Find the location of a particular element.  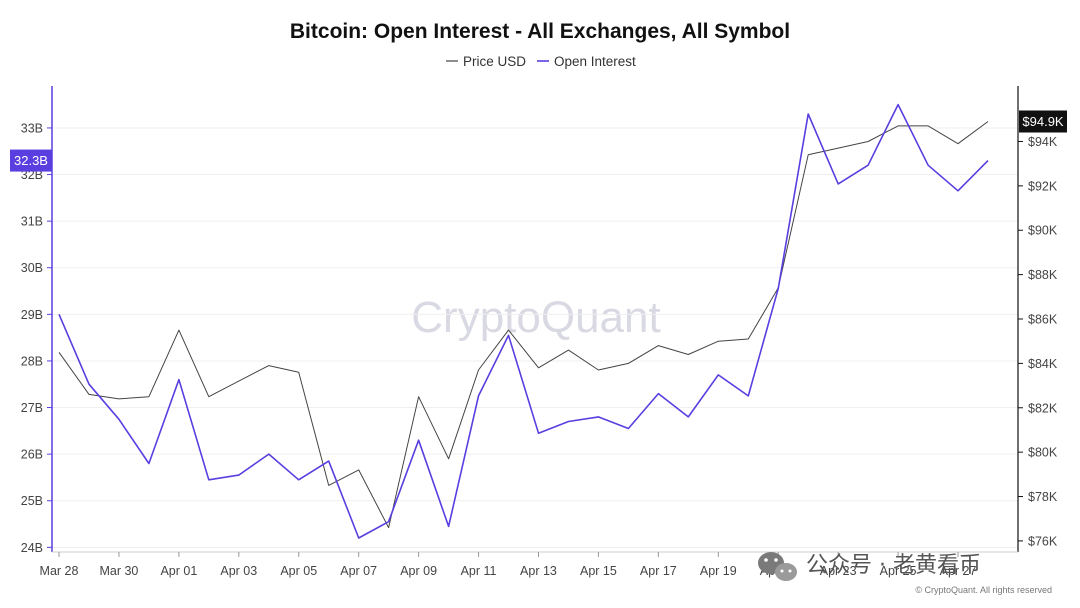

left-tick-label: 31B is located at coordinates (32, 222).